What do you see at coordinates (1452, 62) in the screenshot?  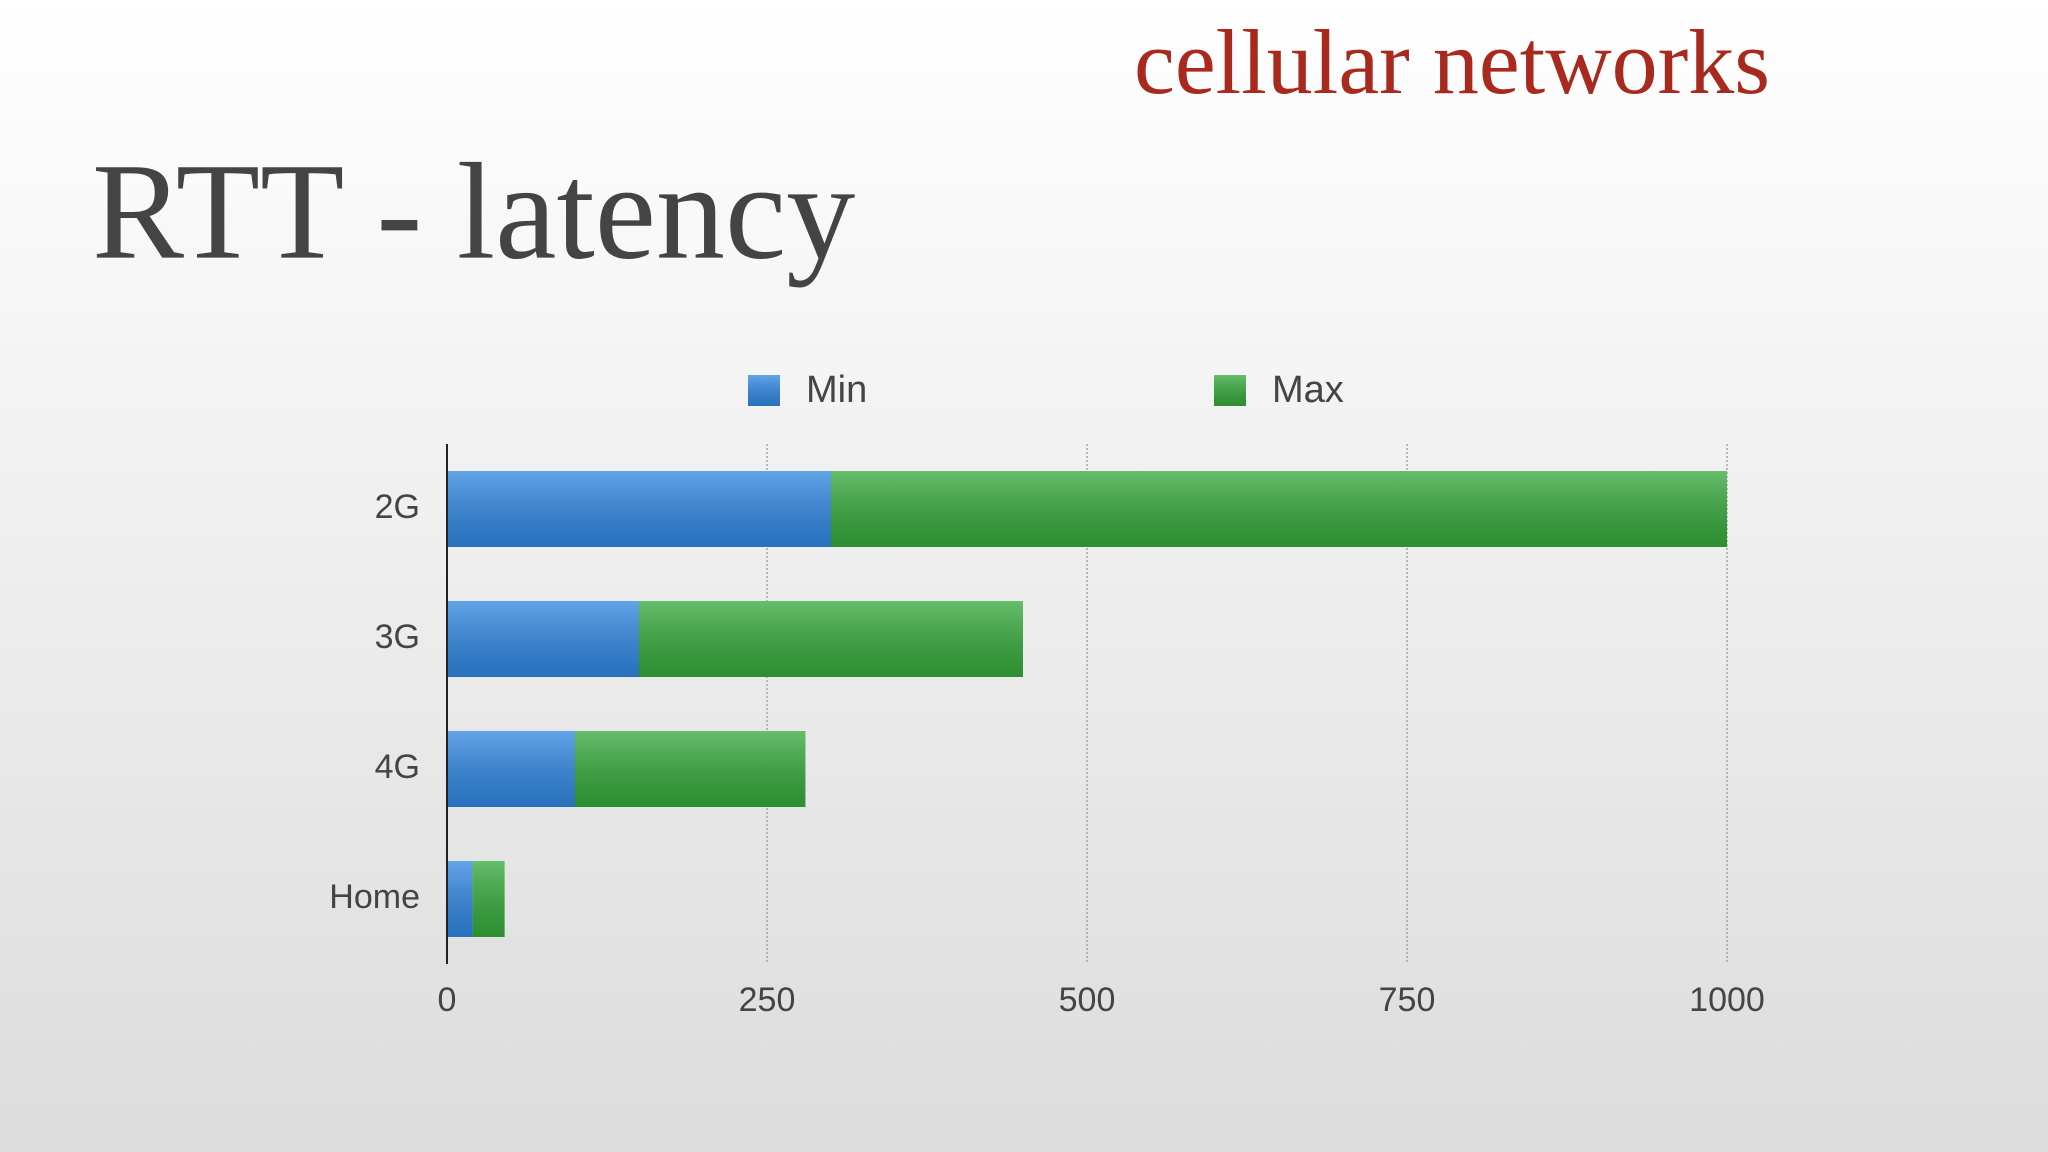 I see `subtitle: cellular networks` at bounding box center [1452, 62].